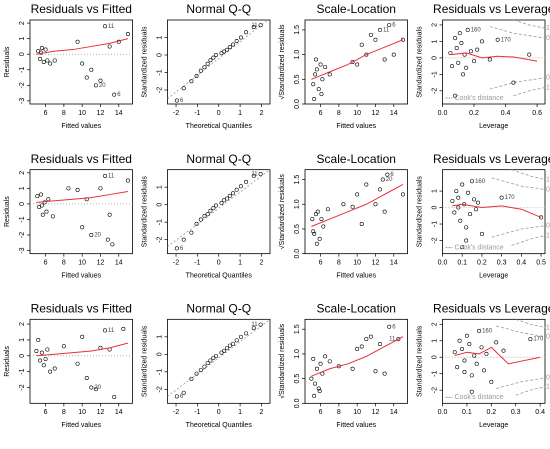 The width and height of the screenshot is (550, 449). What do you see at coordinates (297, 354) in the screenshot?
I see `y-tick-label: 1.0` at bounding box center [297, 354].